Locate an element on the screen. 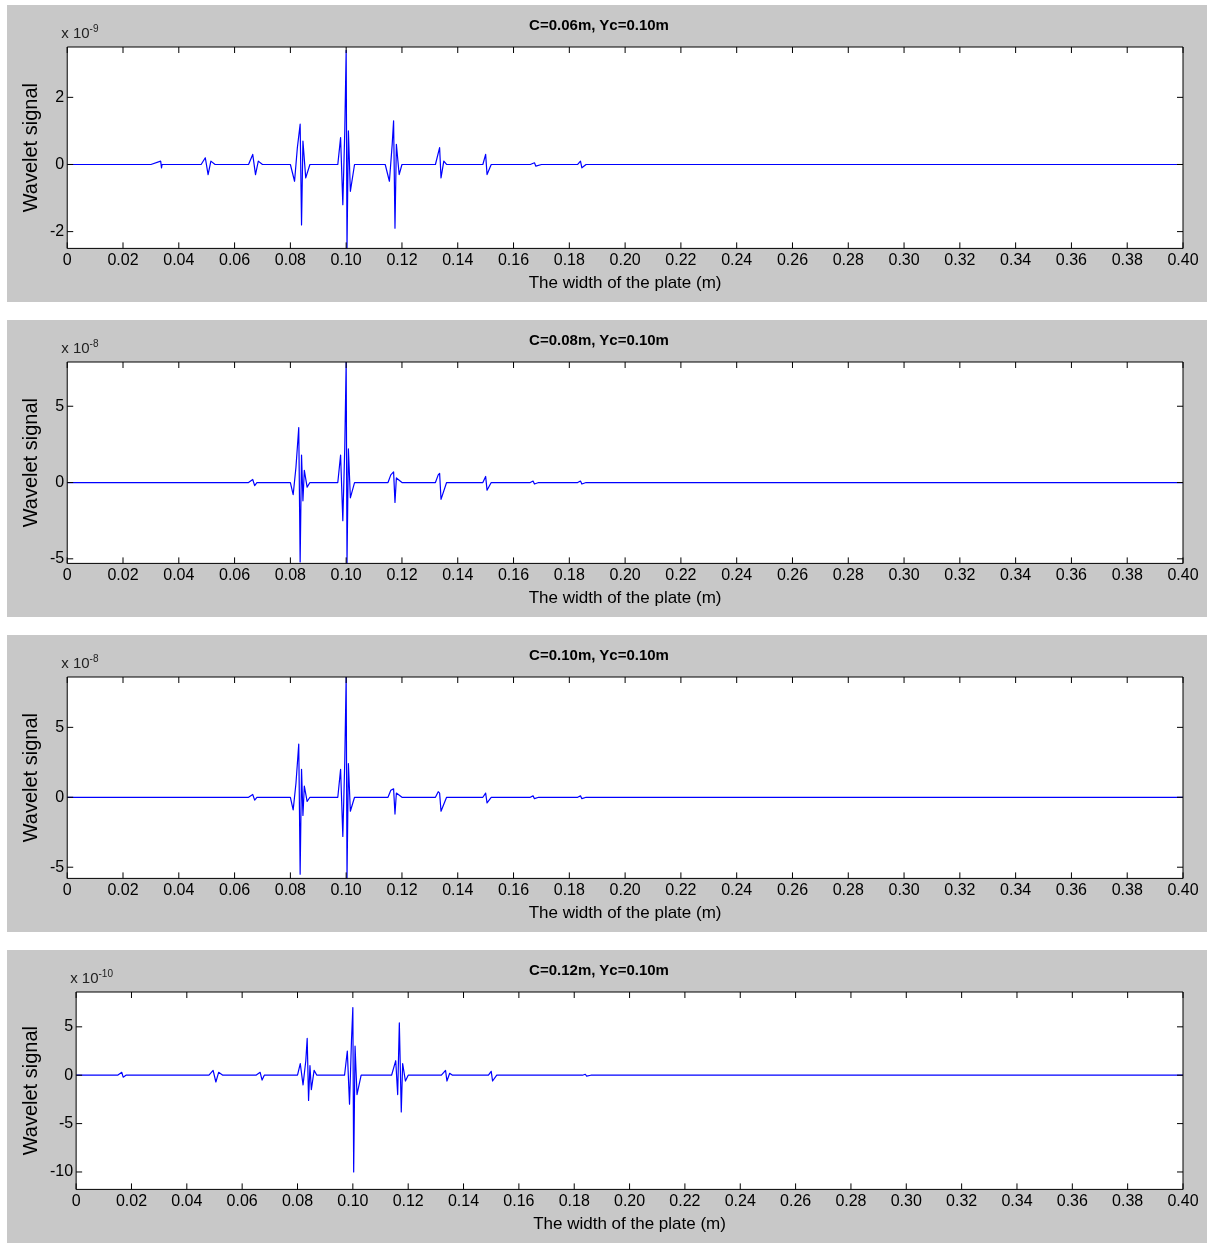 This screenshot has width=1207, height=1243. text: x 10$^{-9}$ is located at coordinates (80, 32).